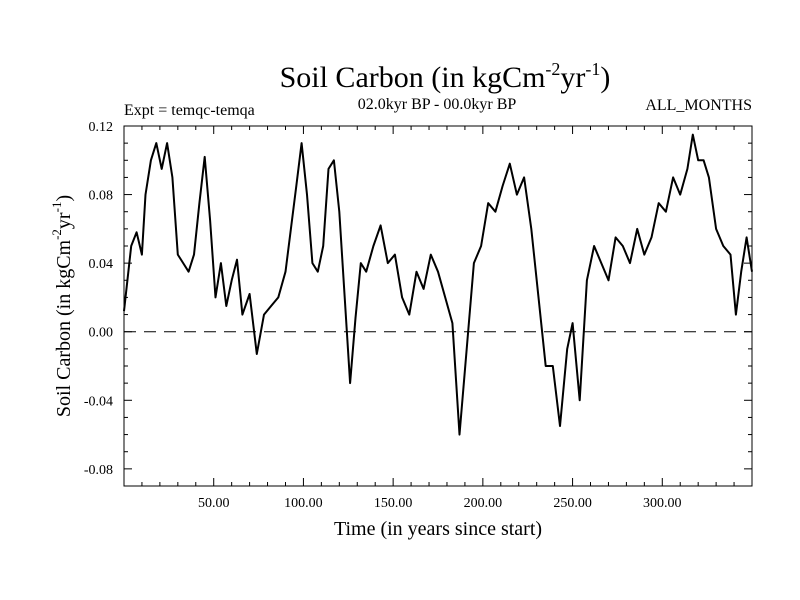 Image resolution: width=800 pixels, height=600 pixels. What do you see at coordinates (101, 127) in the screenshot?
I see `y-tick-label: 0.12` at bounding box center [101, 127].